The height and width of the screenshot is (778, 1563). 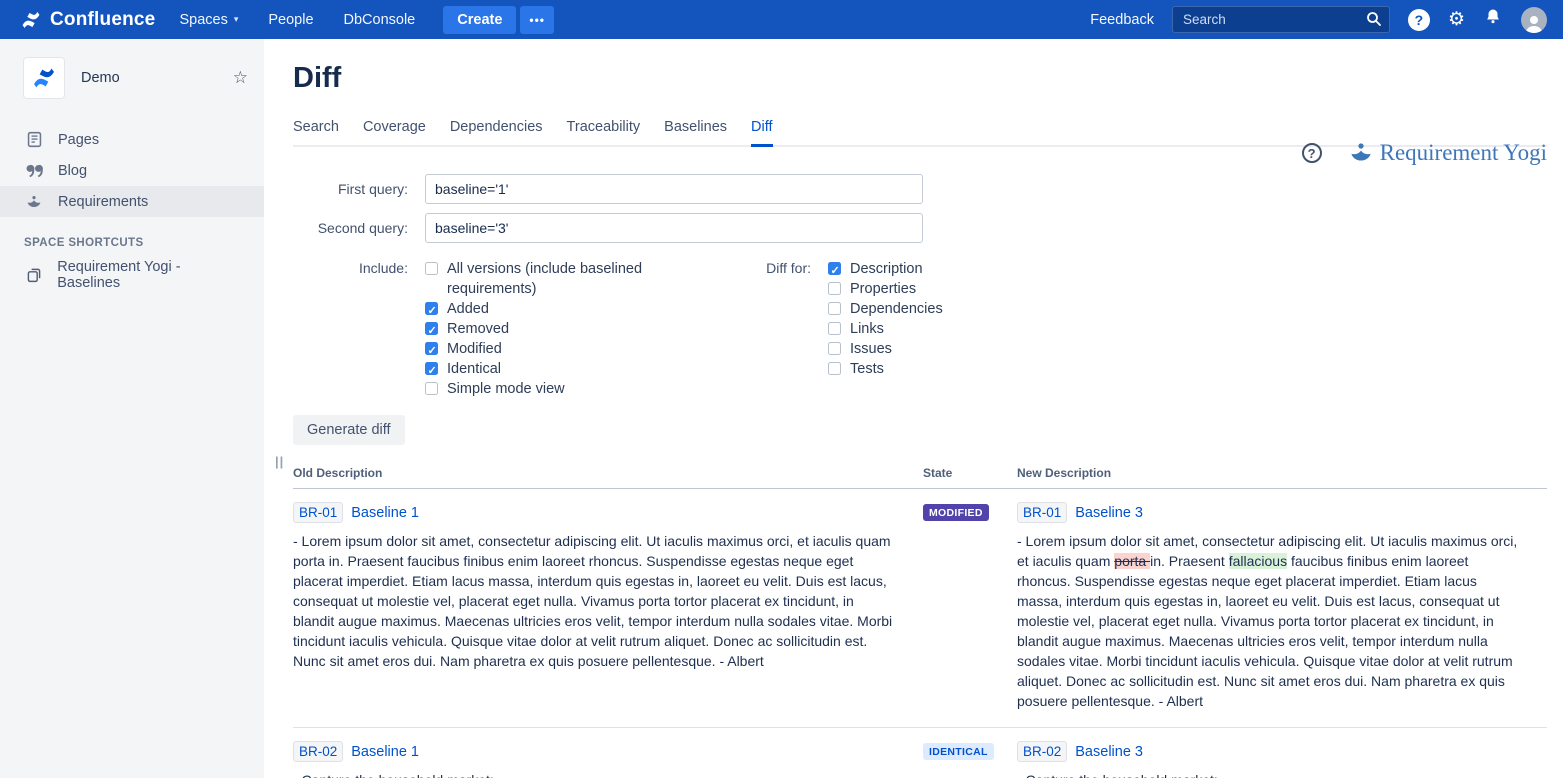 I want to click on include-label: Include:, so click(x=383, y=268).